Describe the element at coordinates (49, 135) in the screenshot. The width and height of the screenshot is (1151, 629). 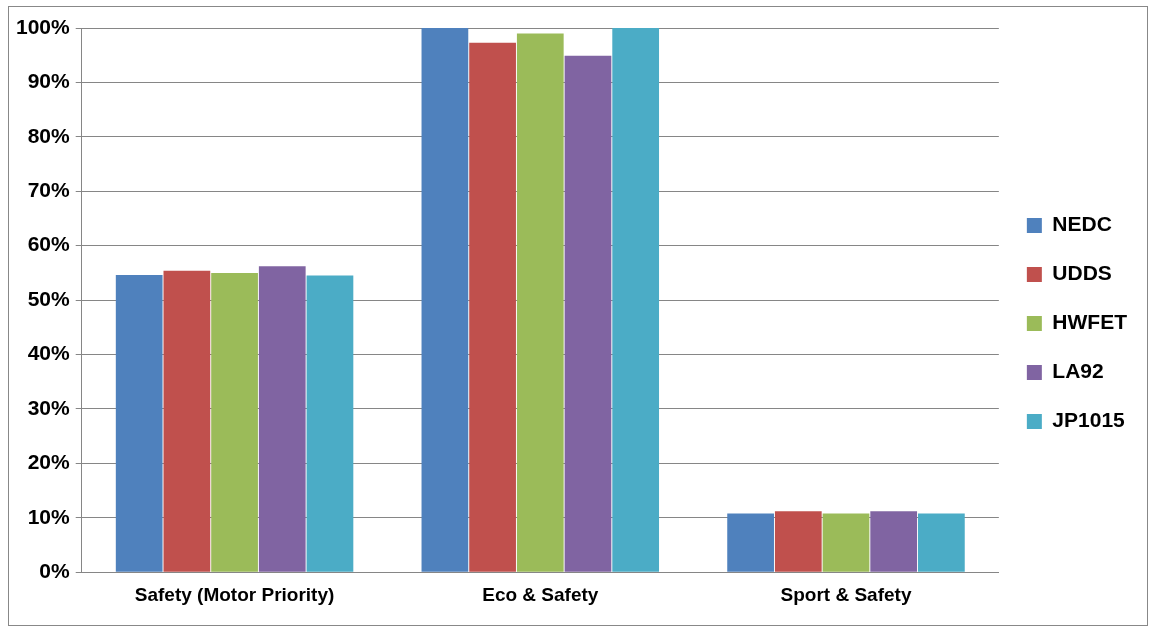
I see `y-tick-label: 80%` at that location.